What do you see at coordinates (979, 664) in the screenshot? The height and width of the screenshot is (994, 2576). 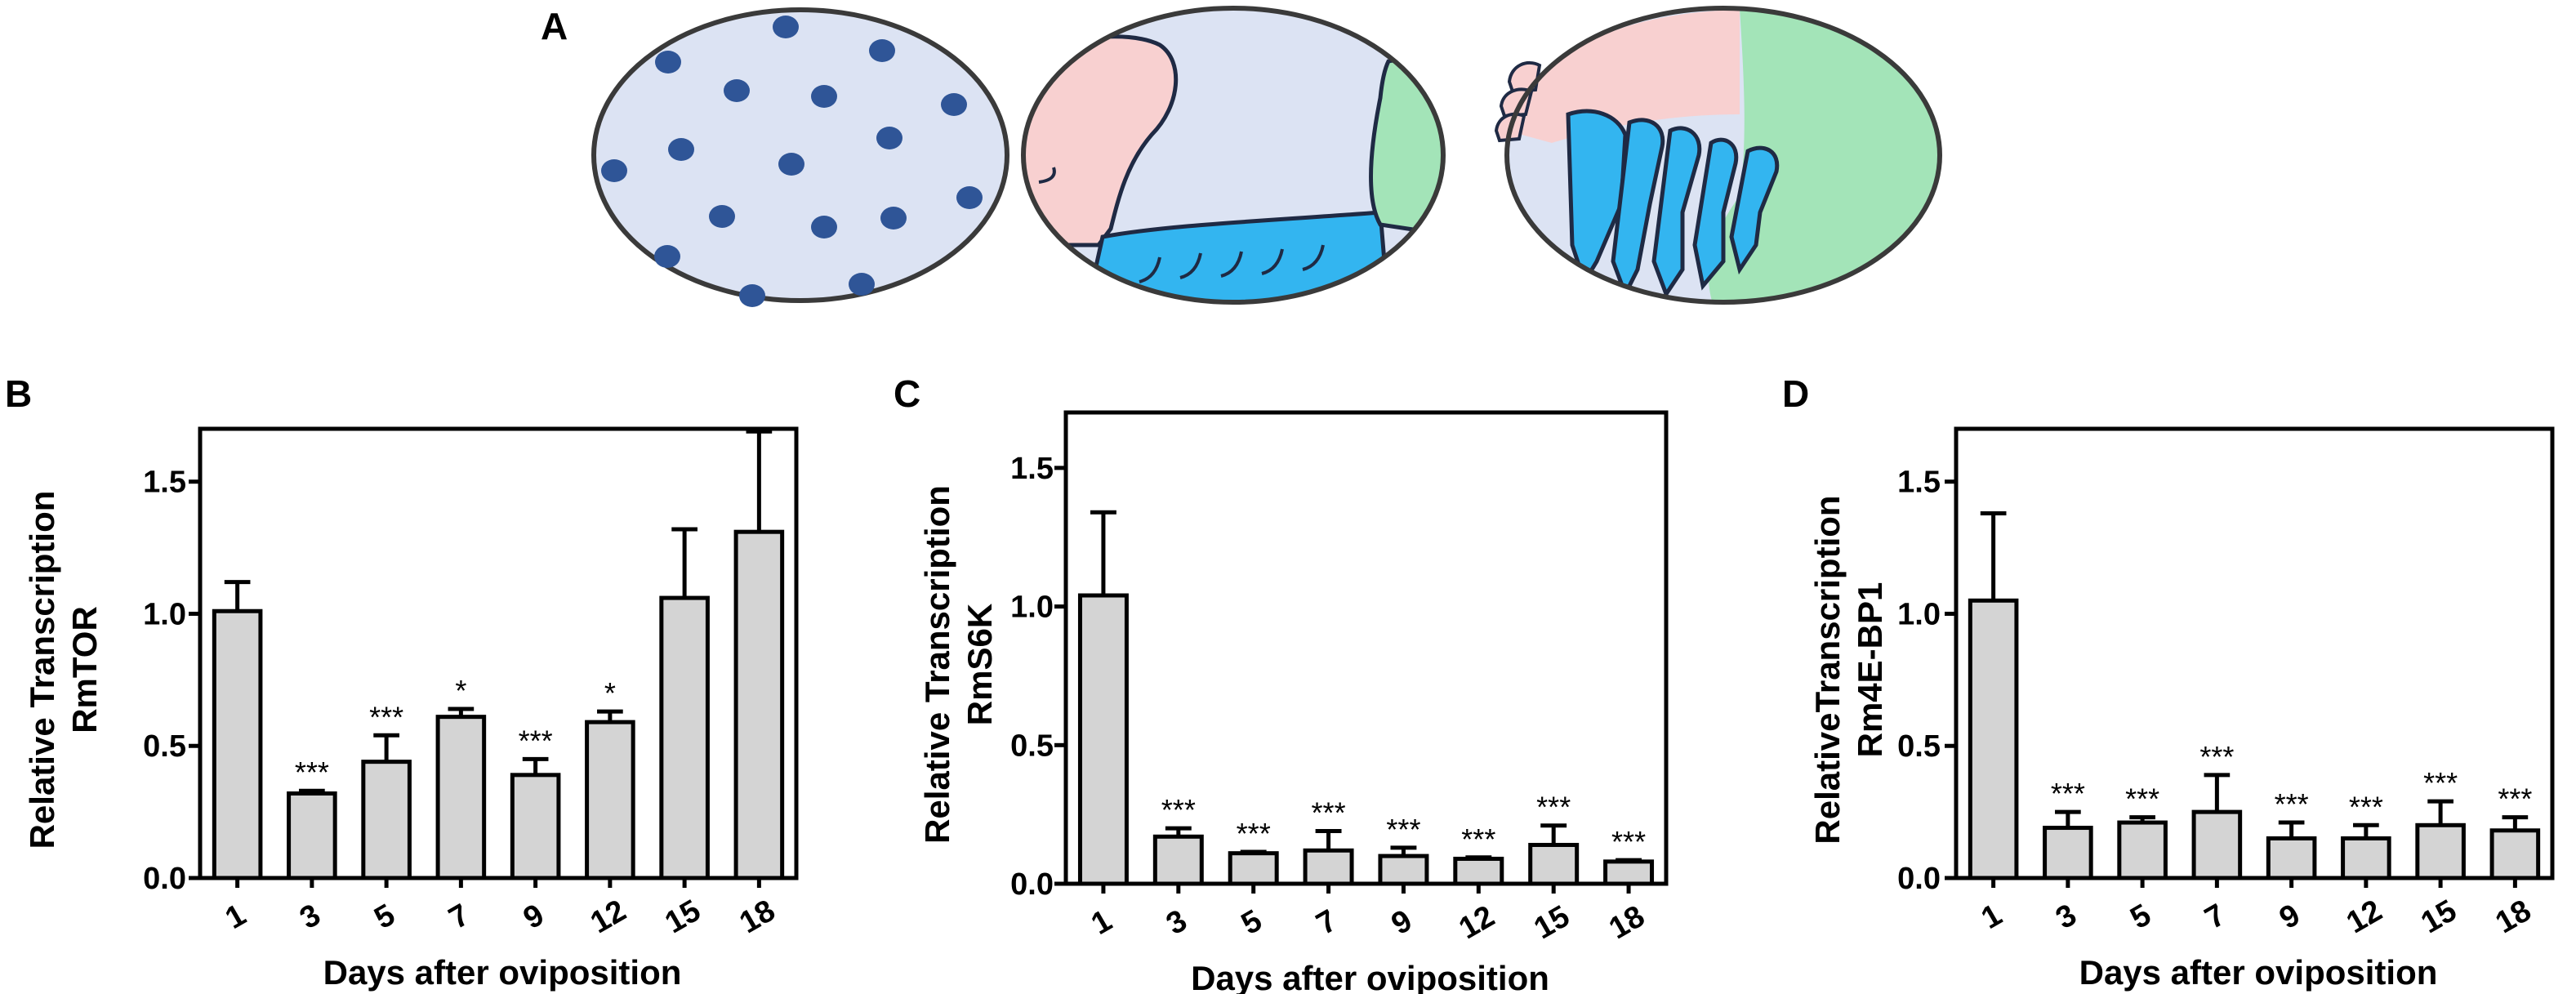 I see `y-axis-title-c: RmS6K` at bounding box center [979, 664].